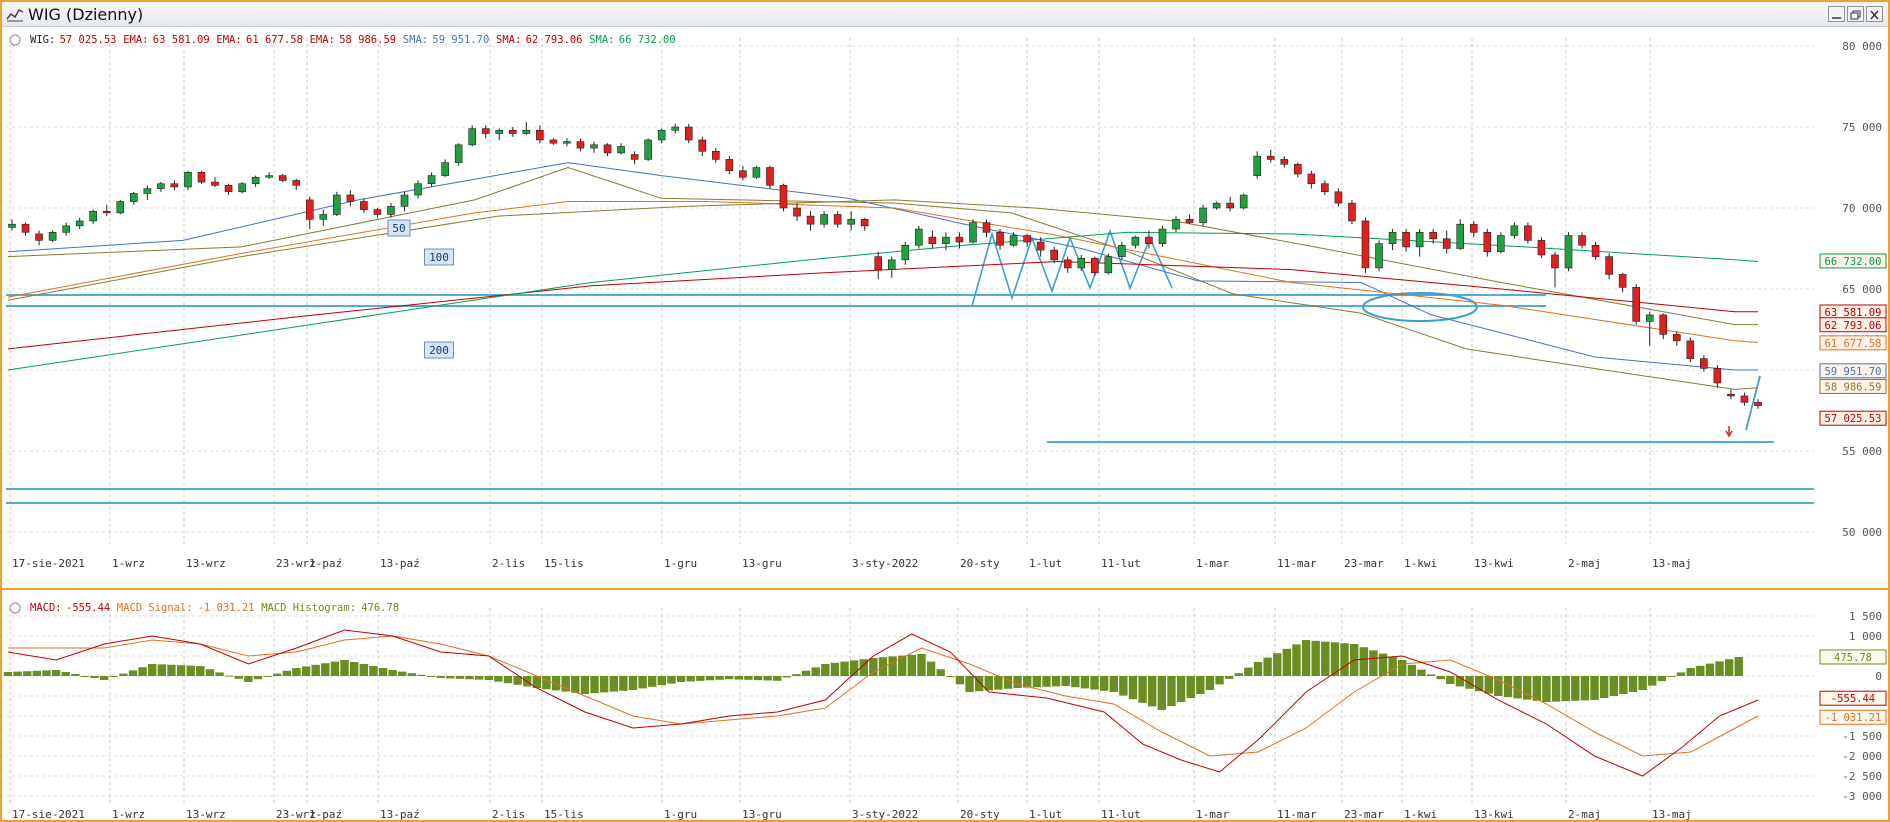  What do you see at coordinates (439, 257) in the screenshot?
I see `ma-badge-100: 100` at bounding box center [439, 257].